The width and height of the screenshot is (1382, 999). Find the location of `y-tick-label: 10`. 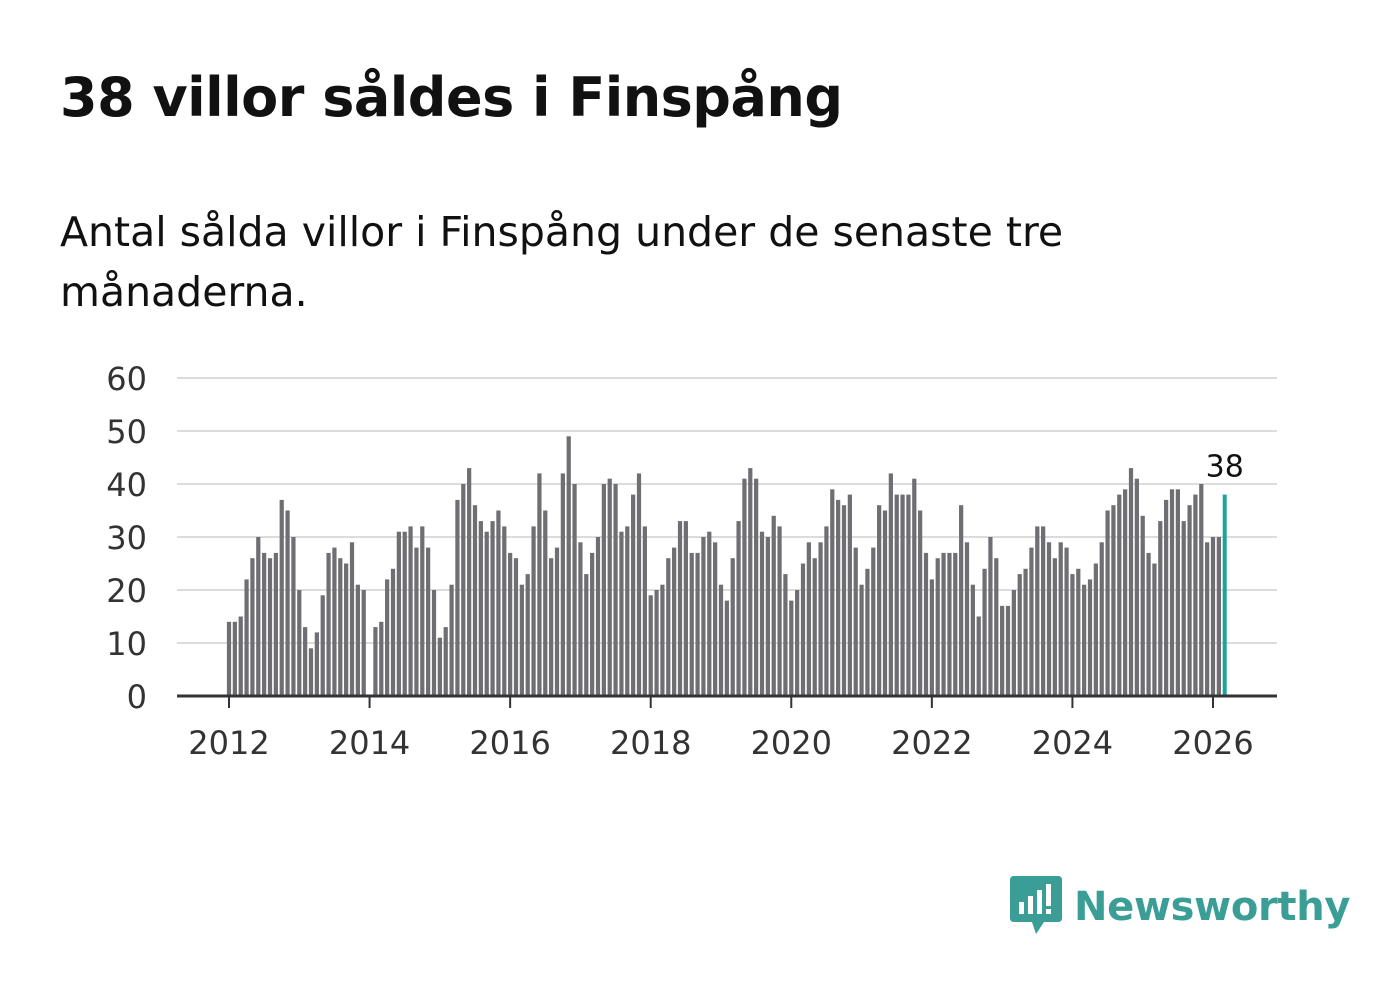

y-tick-label: 10 is located at coordinates (126, 644).